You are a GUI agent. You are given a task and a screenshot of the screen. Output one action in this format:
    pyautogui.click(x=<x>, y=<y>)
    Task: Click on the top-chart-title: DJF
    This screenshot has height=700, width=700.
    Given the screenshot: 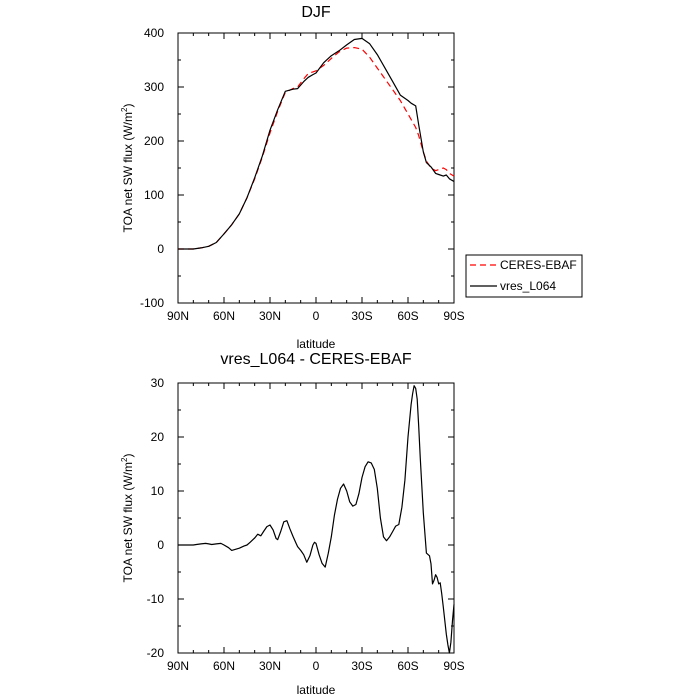 What is the action you would take?
    pyautogui.click(x=316, y=12)
    